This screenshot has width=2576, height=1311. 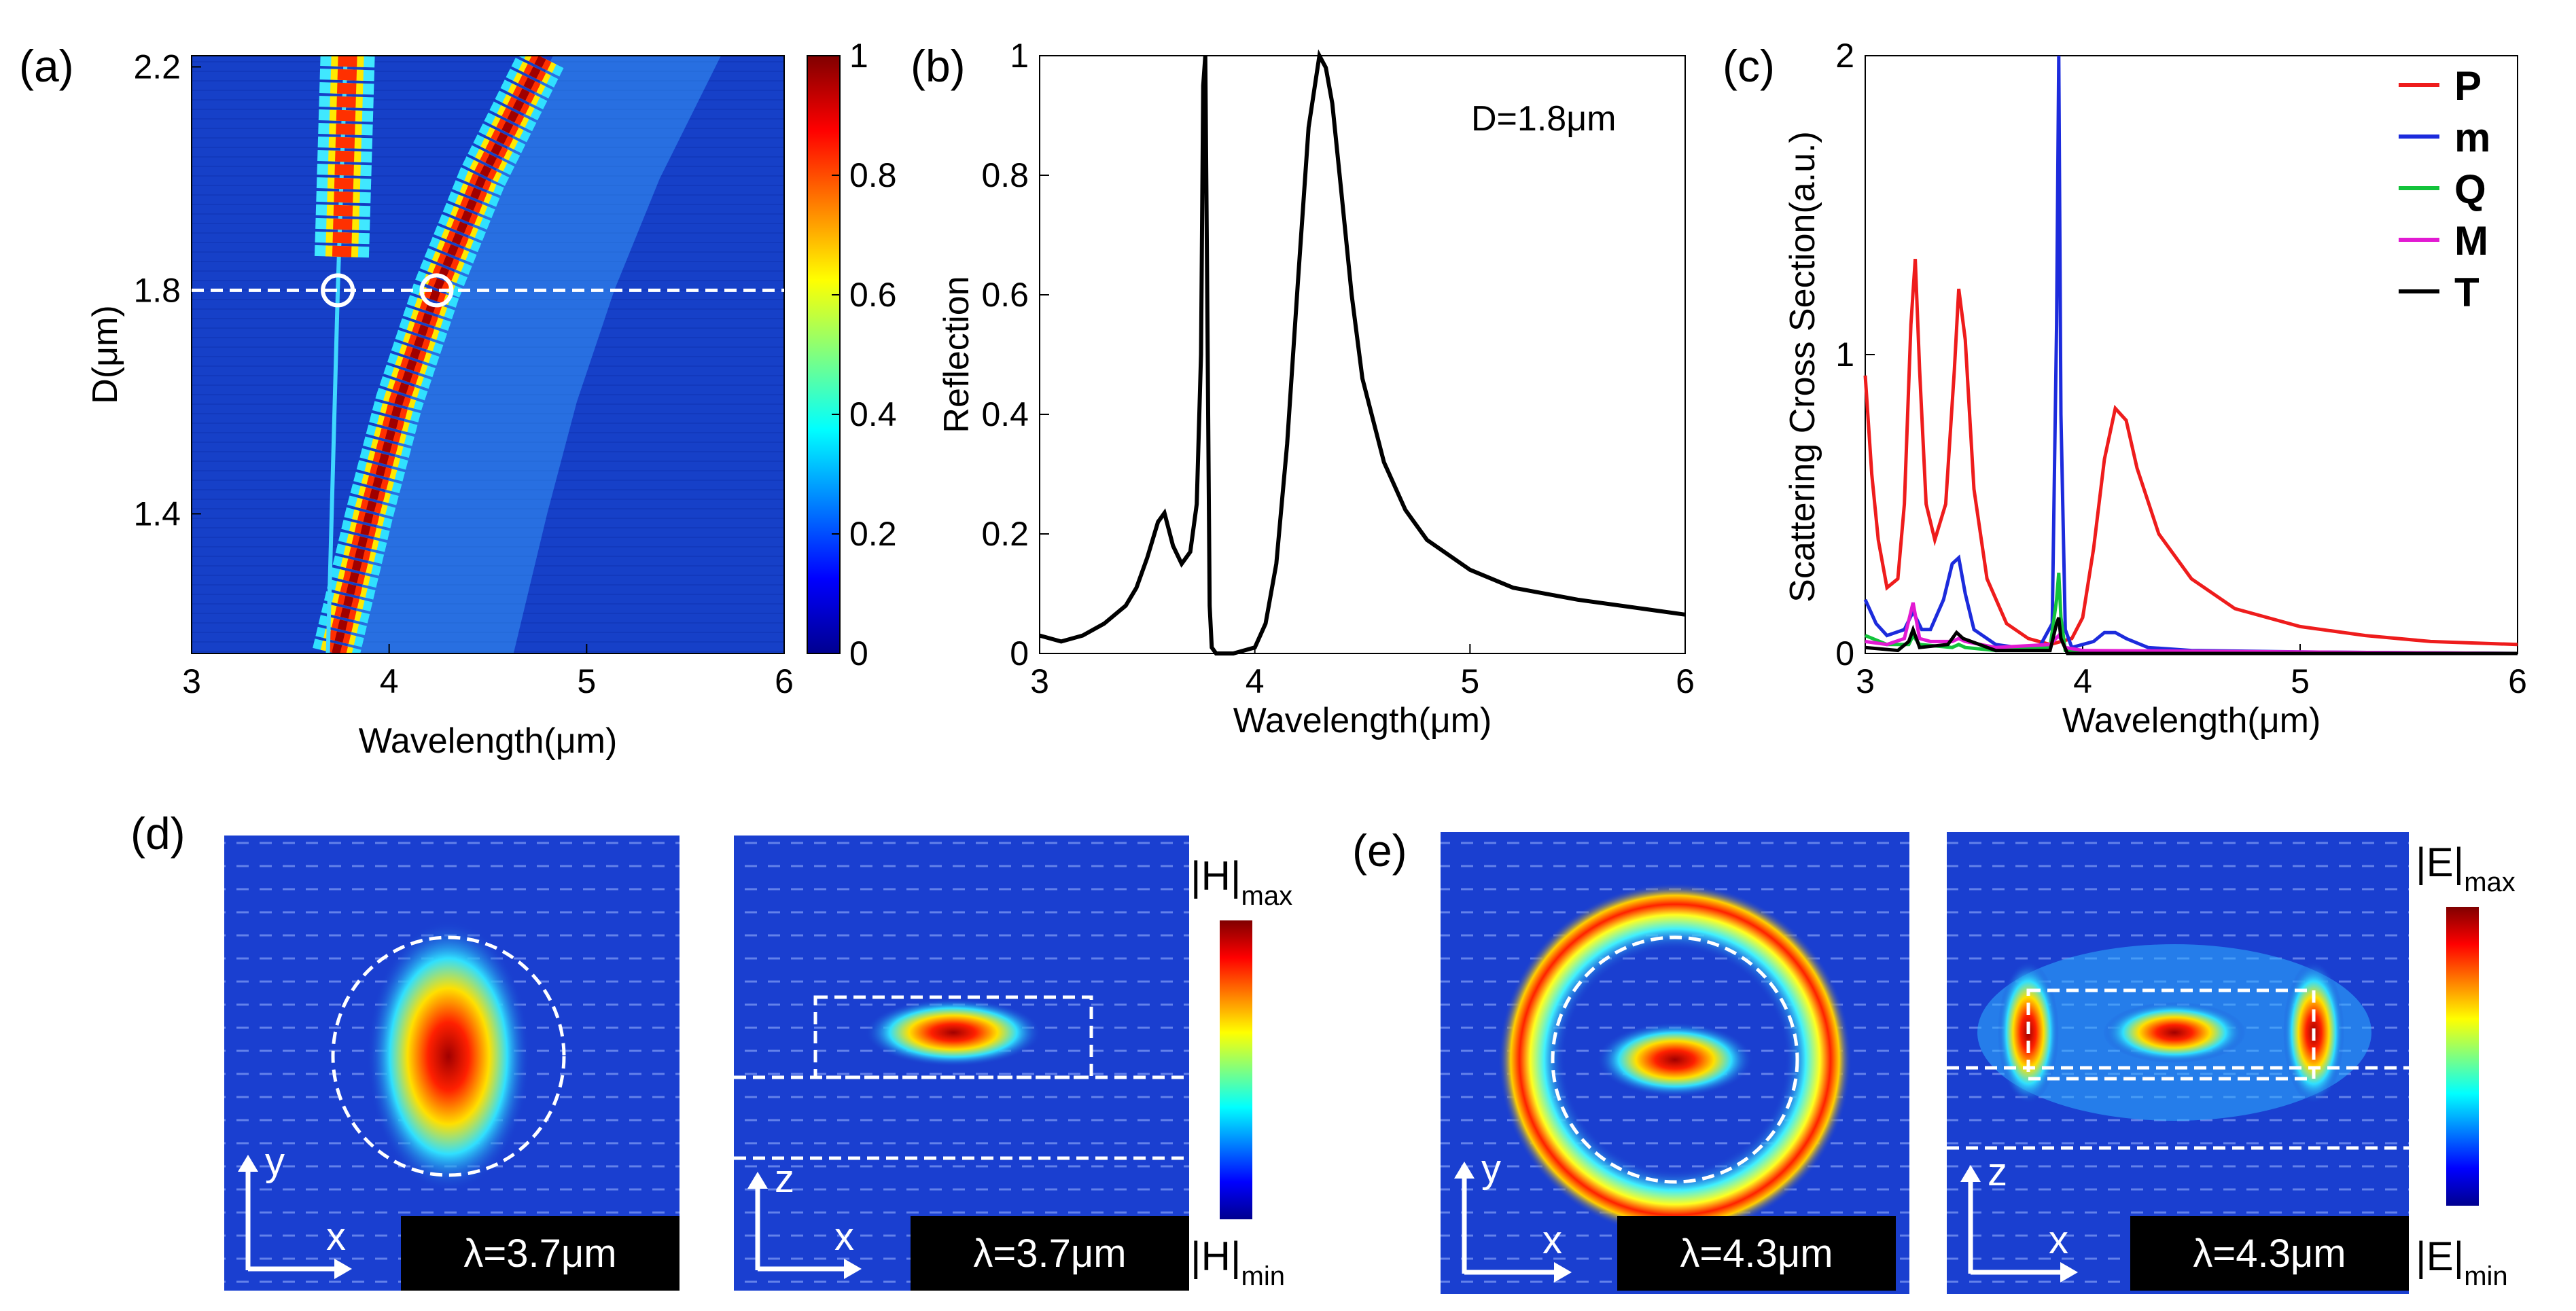 What do you see at coordinates (389, 681) in the screenshot?
I see `panel-a-xtick-label: 4` at bounding box center [389, 681].